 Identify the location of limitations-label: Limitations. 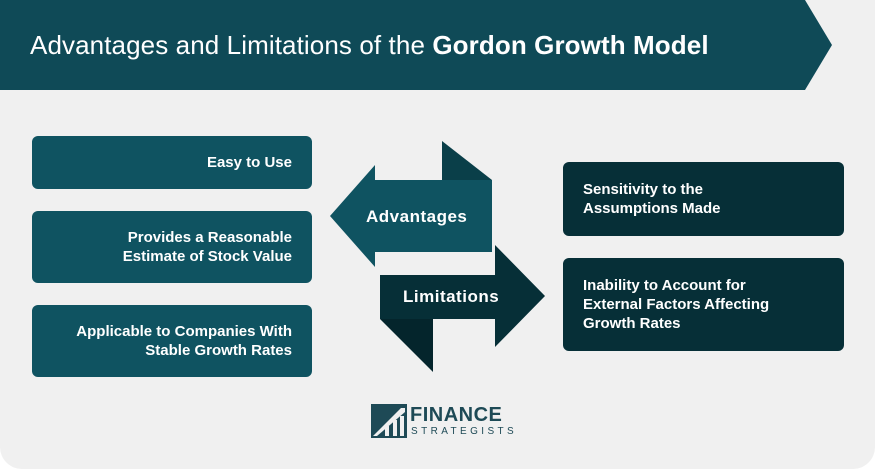
(451, 296).